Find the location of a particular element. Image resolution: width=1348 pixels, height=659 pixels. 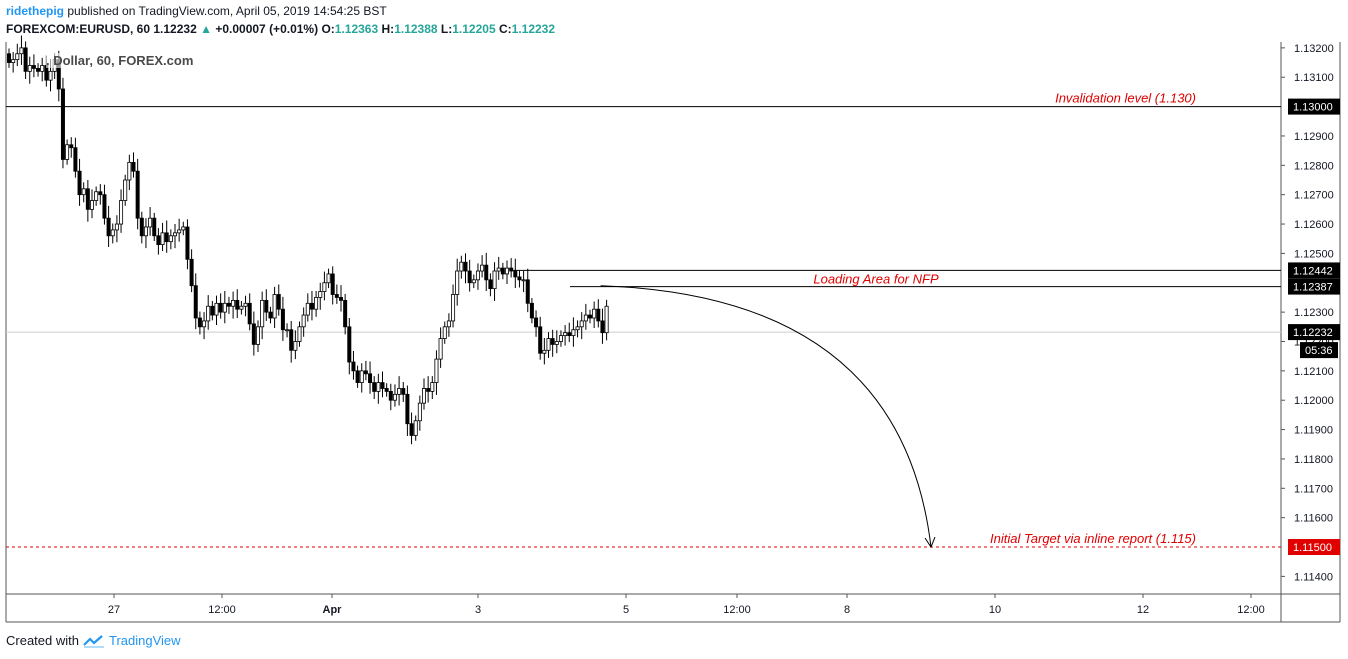

x-tick-label: 3 is located at coordinates (478, 610).